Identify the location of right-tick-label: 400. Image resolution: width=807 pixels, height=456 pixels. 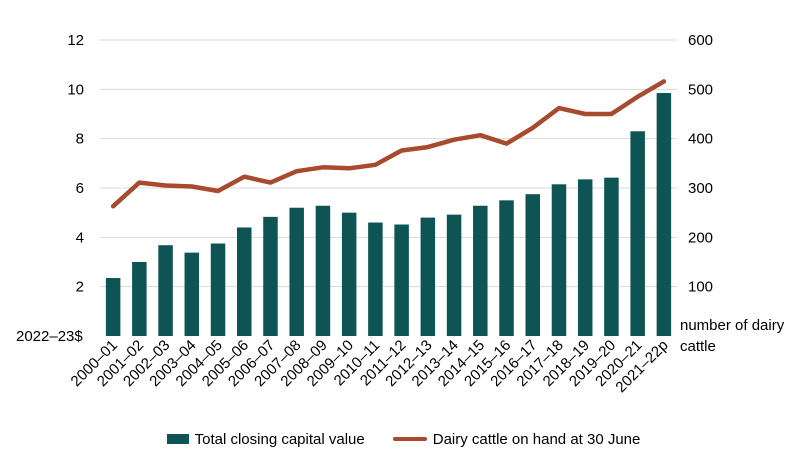
(700, 139).